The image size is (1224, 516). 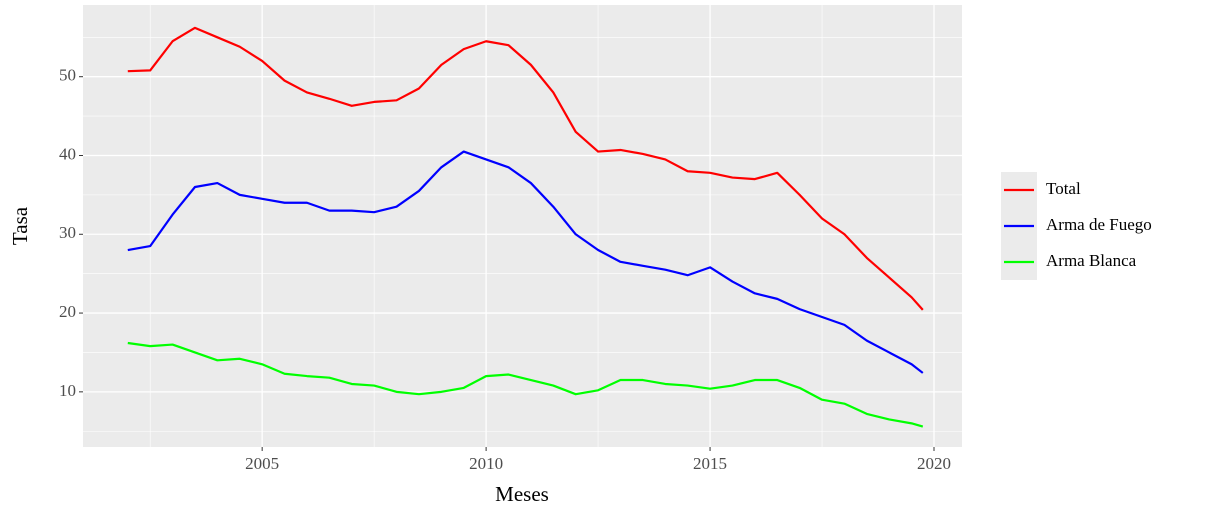 What do you see at coordinates (486, 463) in the screenshot?
I see `x-tick-label: 2010` at bounding box center [486, 463].